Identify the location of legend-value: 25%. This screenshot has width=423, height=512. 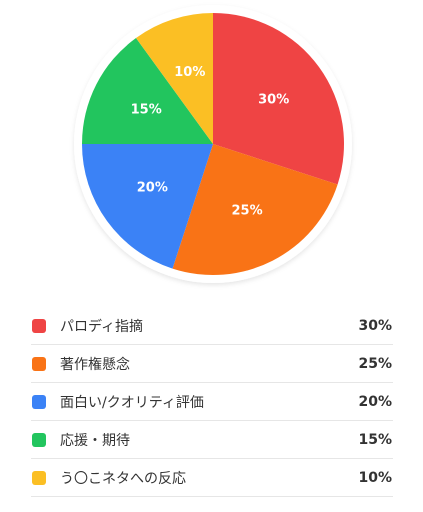
(375, 363).